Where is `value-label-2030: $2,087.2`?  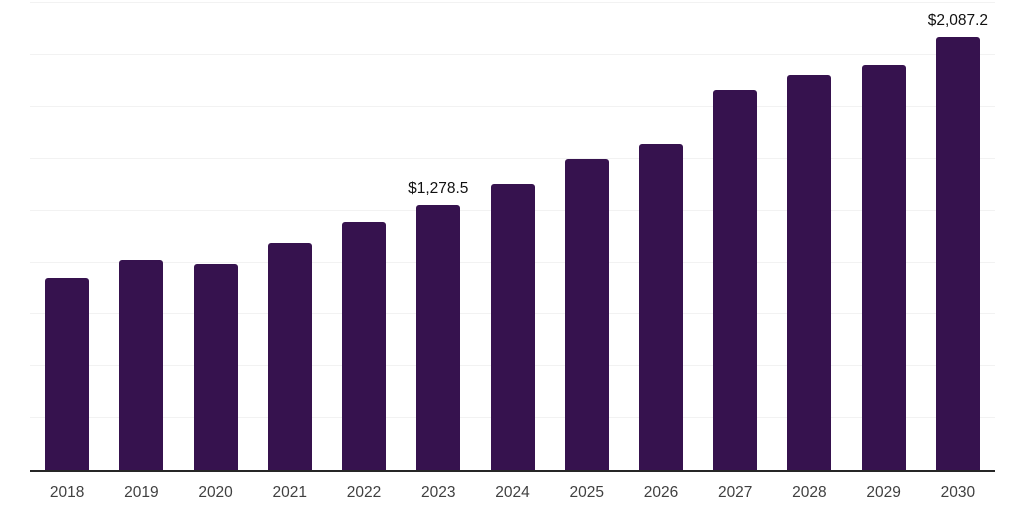 value-label-2030: $2,087.2 is located at coordinates (958, 21).